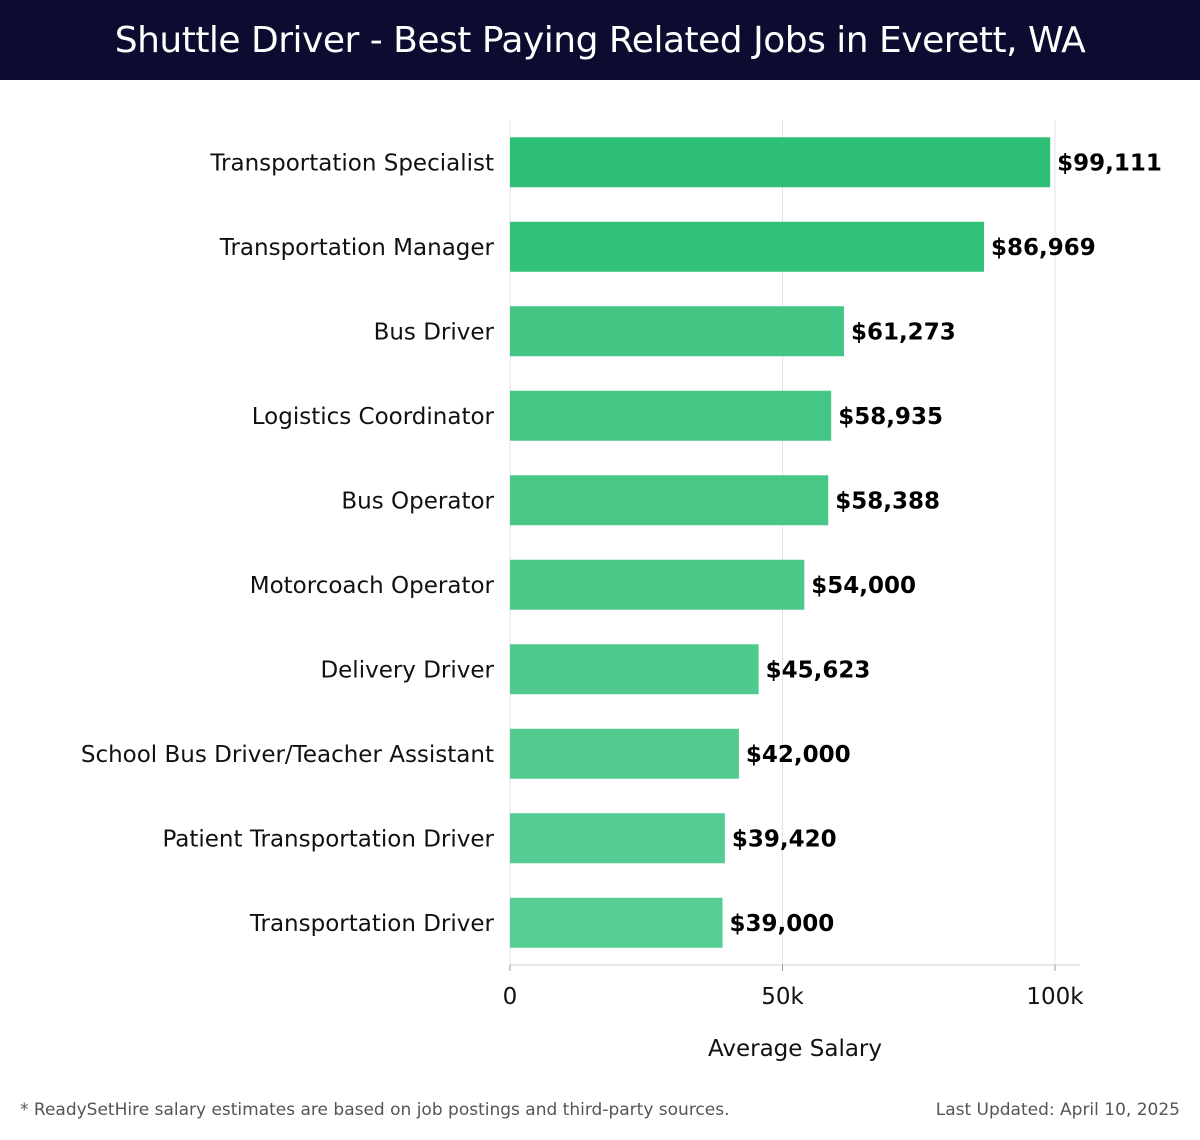  Describe the element at coordinates (782, 924) in the screenshot. I see `value-label-9: $39,000` at that location.